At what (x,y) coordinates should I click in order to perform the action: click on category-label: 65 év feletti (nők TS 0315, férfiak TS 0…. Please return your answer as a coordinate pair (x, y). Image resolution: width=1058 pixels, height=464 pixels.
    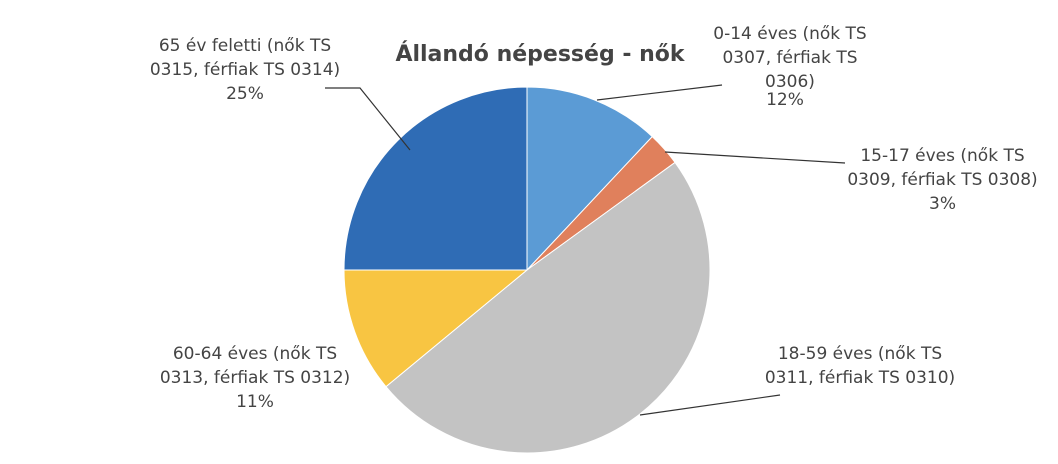
    Looking at the image, I should click on (245, 58).